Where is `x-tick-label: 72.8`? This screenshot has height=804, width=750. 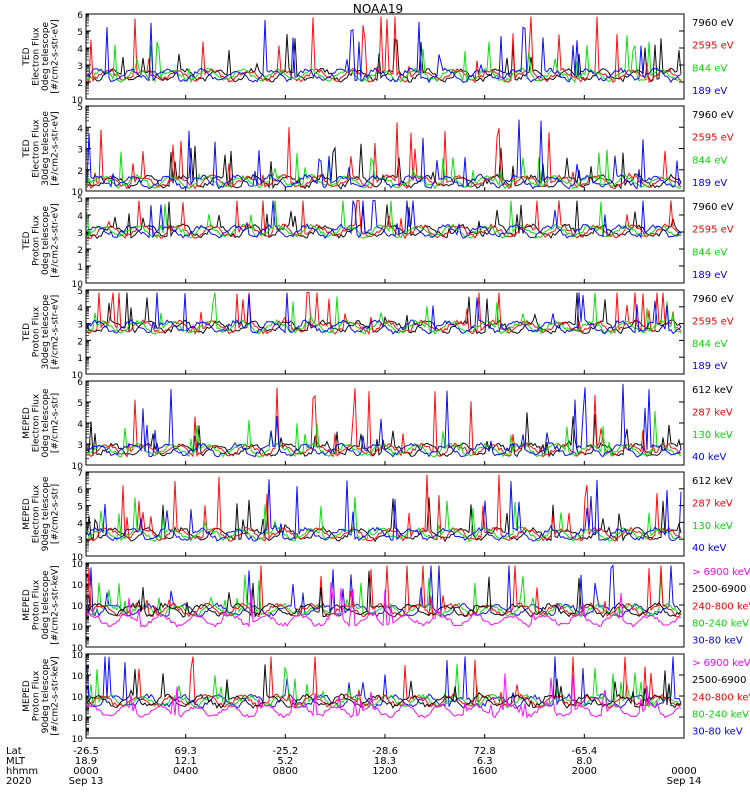
x-tick-label: 72.8 is located at coordinates (485, 751).